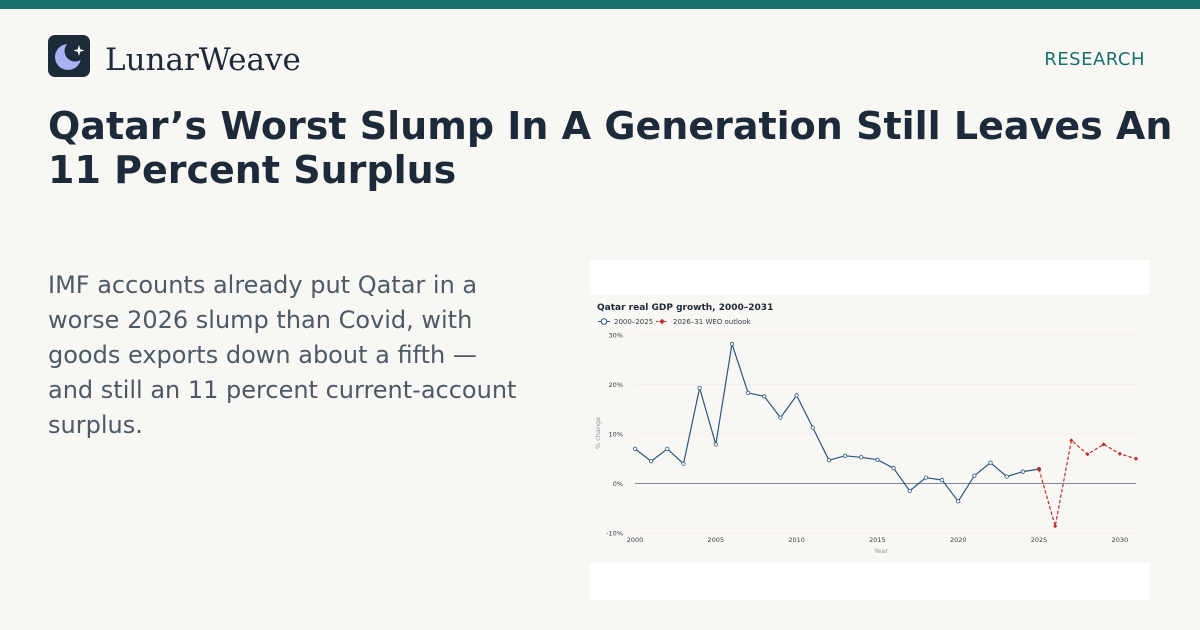  I want to click on x-tick-label: 2020, so click(958, 540).